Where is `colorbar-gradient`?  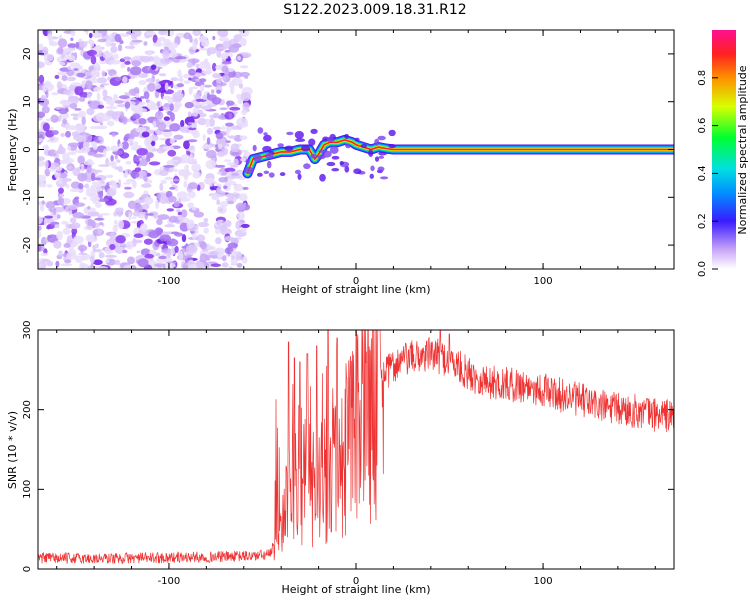 colorbar-gradient is located at coordinates (724, 149).